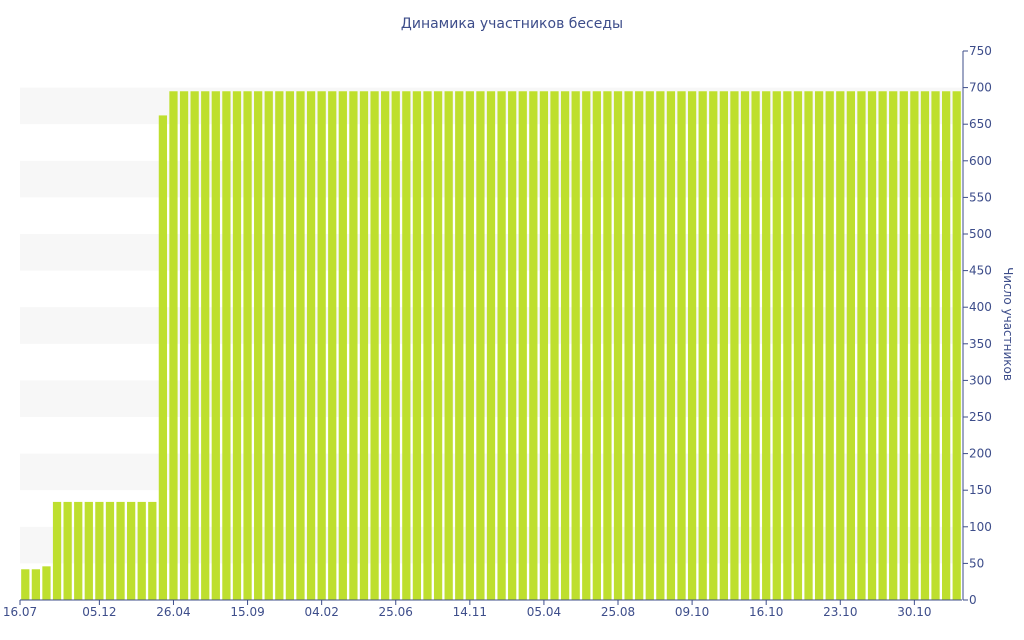 The height and width of the screenshot is (640, 1024). What do you see at coordinates (980, 197) in the screenshot?
I see `y-tick-label: 550` at bounding box center [980, 197].